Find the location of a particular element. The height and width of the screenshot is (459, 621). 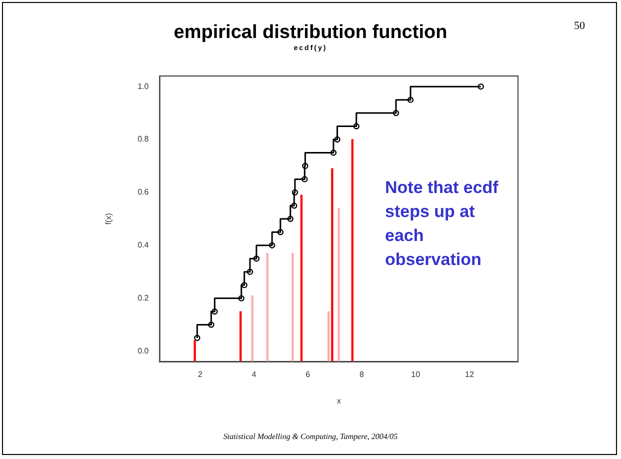

x-tick-label: 6 is located at coordinates (308, 374).